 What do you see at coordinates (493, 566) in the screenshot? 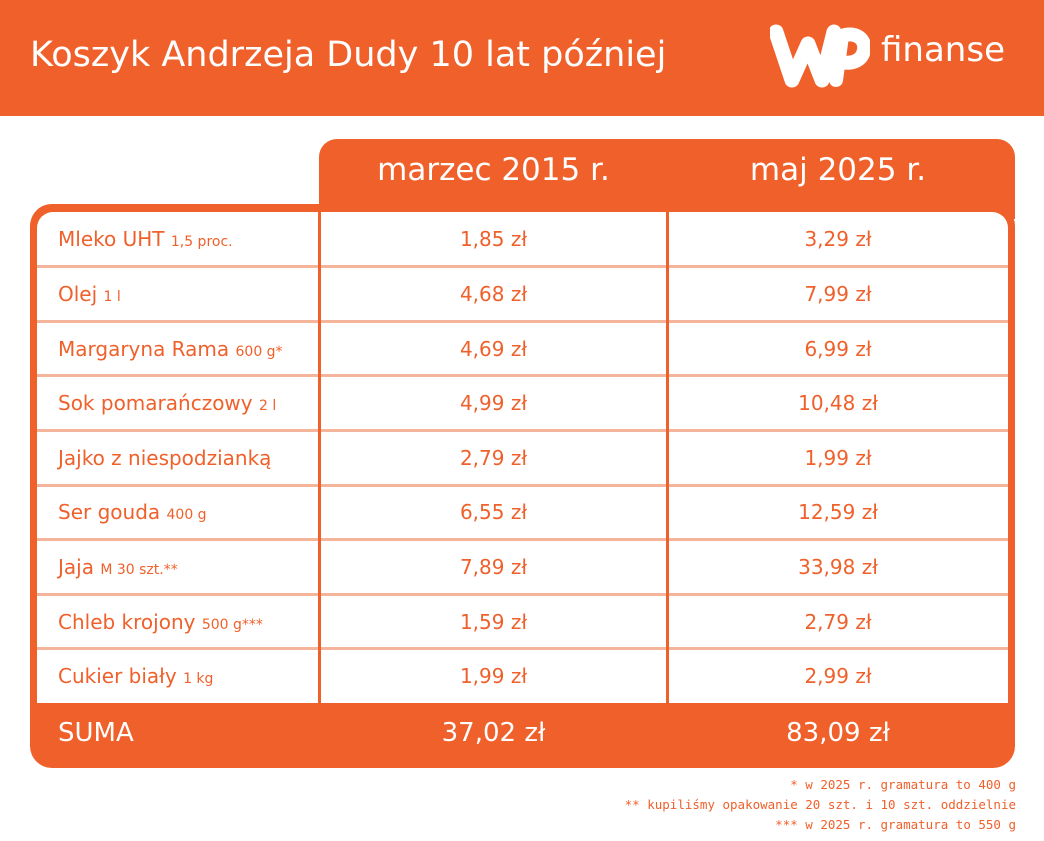
I see `price-2015: 7,89 zł` at bounding box center [493, 566].